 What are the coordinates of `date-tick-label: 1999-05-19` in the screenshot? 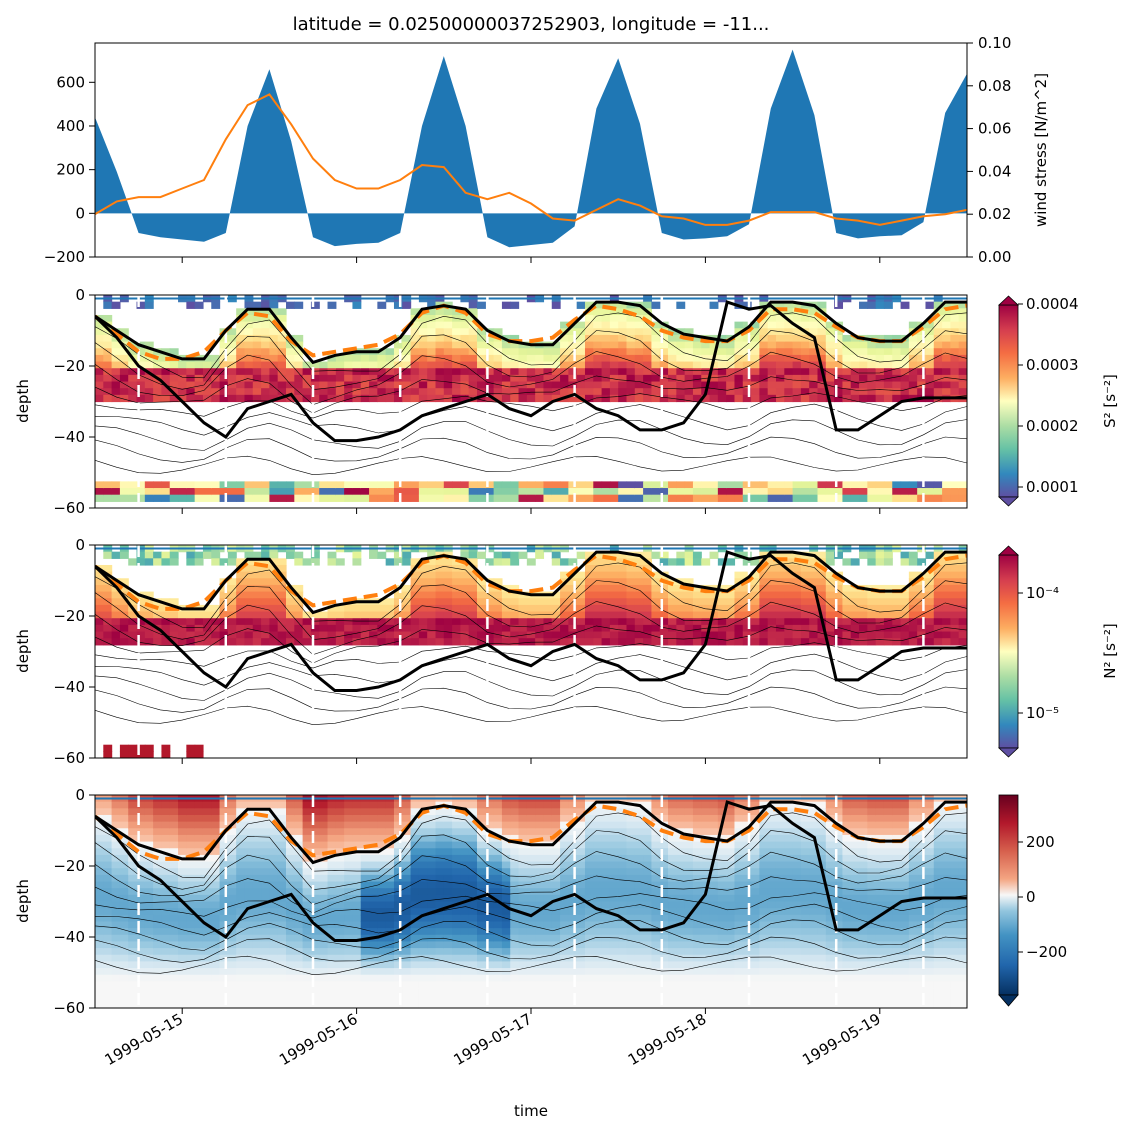 It's located at (841, 1039).